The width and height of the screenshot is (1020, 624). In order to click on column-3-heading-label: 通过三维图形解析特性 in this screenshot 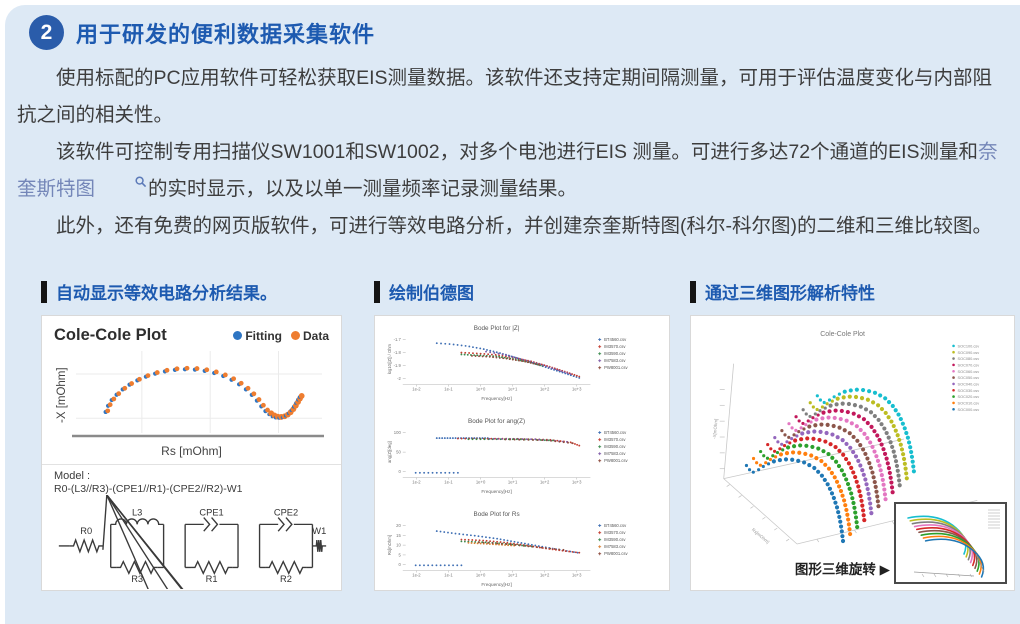, I will do `click(790, 293)`.